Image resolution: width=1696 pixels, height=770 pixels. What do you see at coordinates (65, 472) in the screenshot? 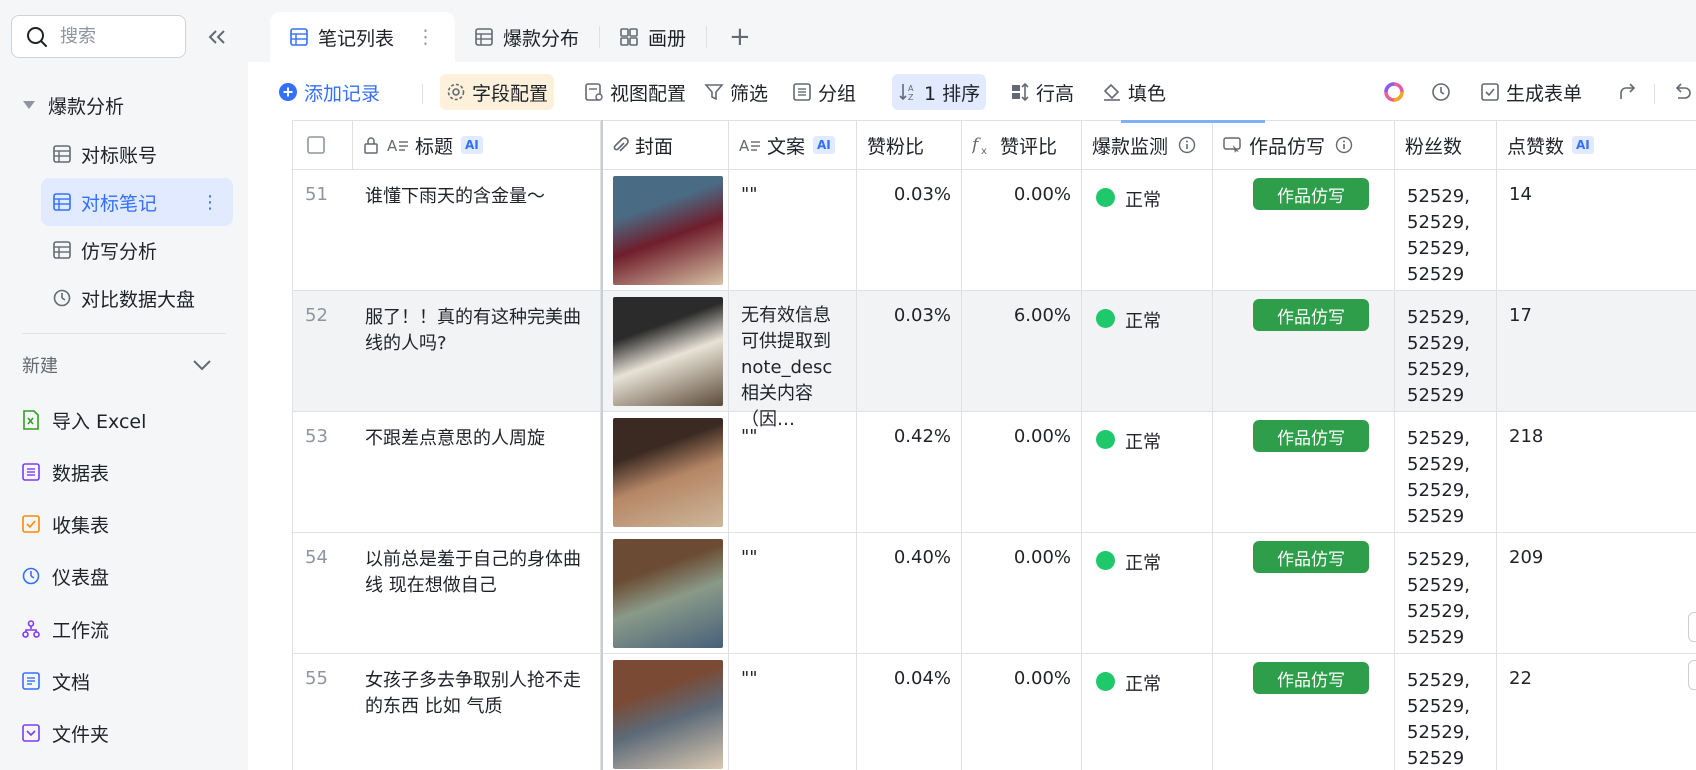
I see `create-item-datasheet: 数据表` at bounding box center [65, 472].